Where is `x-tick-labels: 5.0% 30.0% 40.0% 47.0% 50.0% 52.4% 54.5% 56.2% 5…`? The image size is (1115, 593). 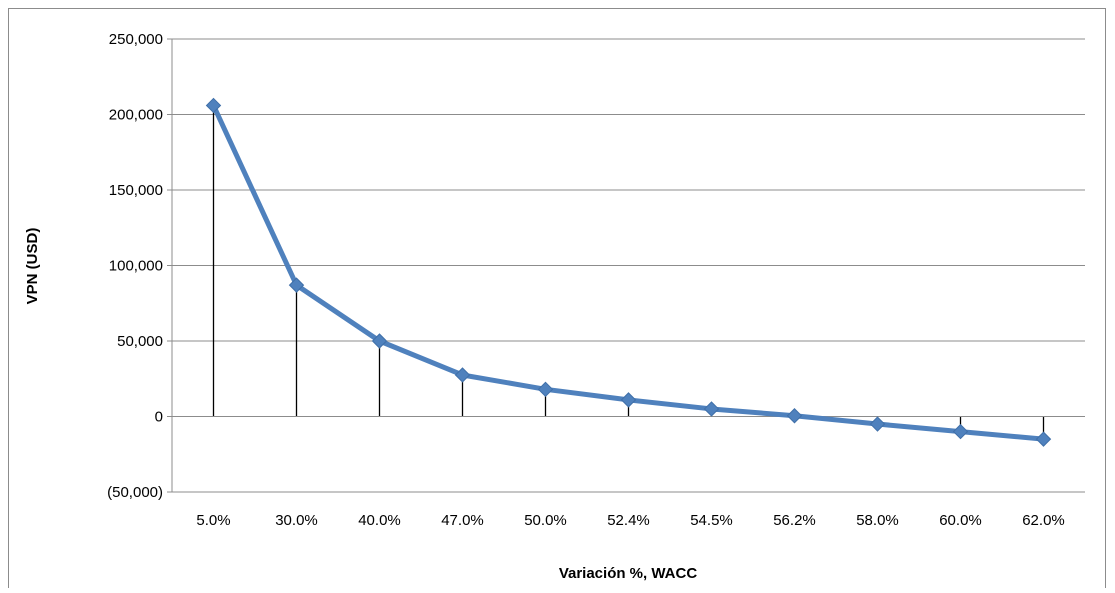 x-tick-labels: 5.0% 30.0% 40.0% 47.0% 50.0% 52.4% 54.5% 56.2% 5… is located at coordinates (630, 520).